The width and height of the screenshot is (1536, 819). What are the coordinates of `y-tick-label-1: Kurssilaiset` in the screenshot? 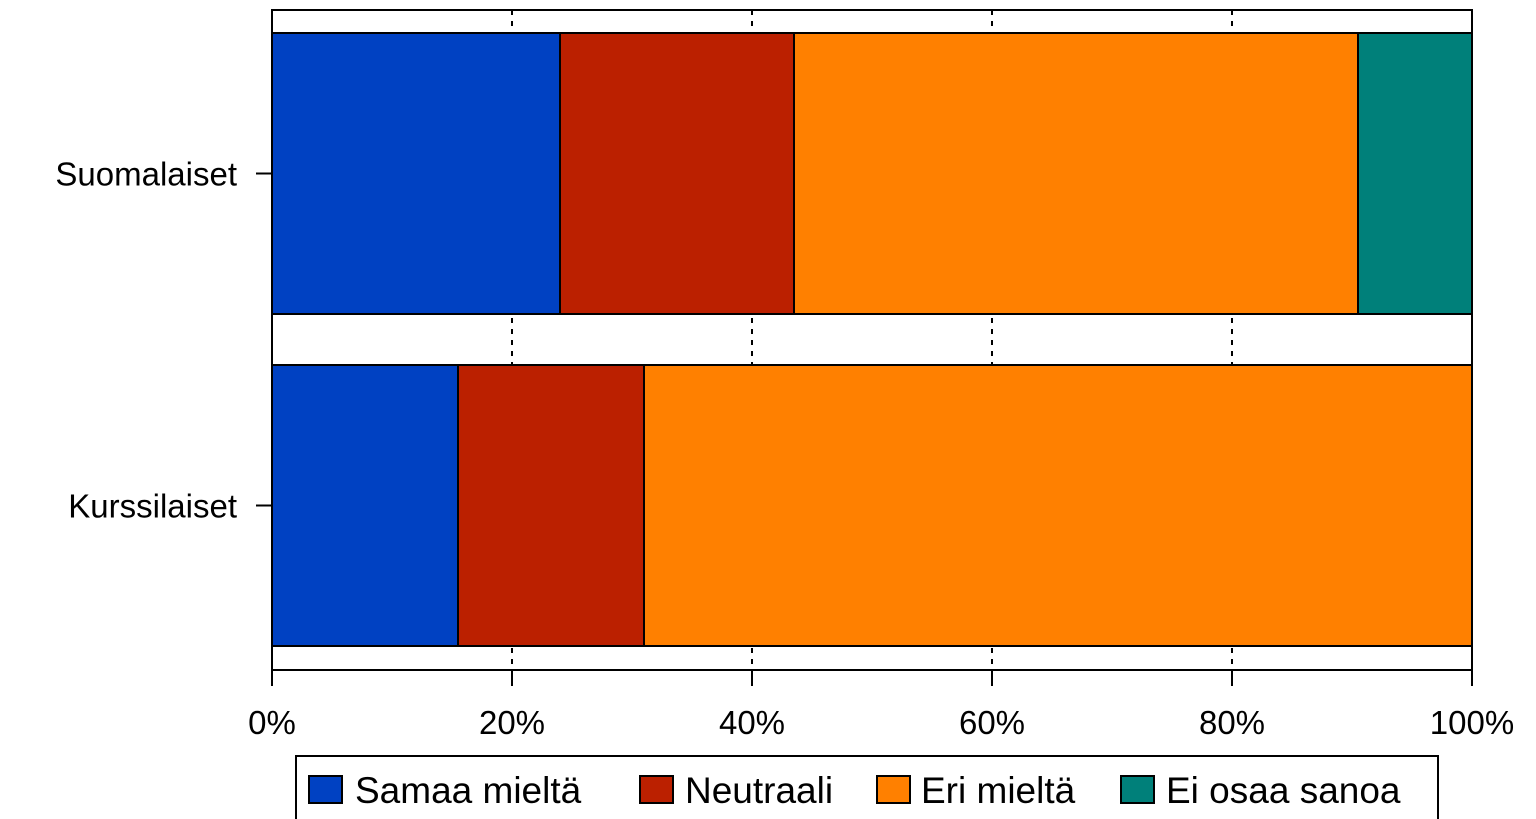 It's located at (152, 506).